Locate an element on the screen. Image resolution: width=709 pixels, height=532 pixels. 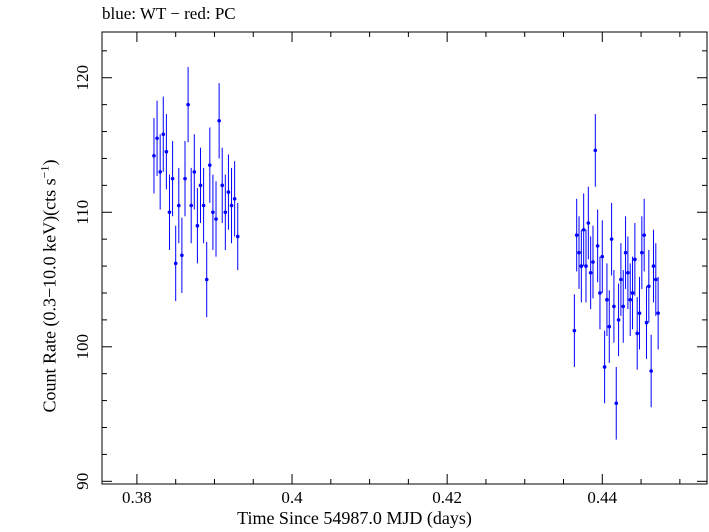
y-tick-label: 90 is located at coordinates (82, 481).